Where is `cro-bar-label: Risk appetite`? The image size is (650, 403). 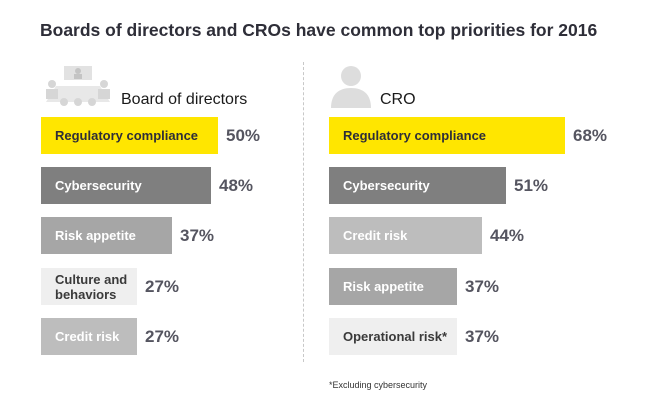
cro-bar-label: Risk appetite is located at coordinates (383, 286).